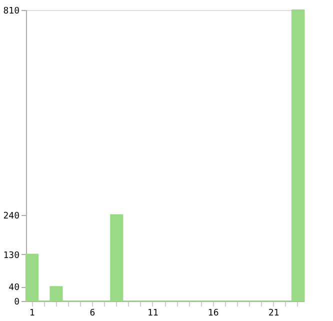 Image resolution: width=333 pixels, height=321 pixels. Describe the element at coordinates (11, 255) in the screenshot. I see `y-tick-label: 130` at that location.